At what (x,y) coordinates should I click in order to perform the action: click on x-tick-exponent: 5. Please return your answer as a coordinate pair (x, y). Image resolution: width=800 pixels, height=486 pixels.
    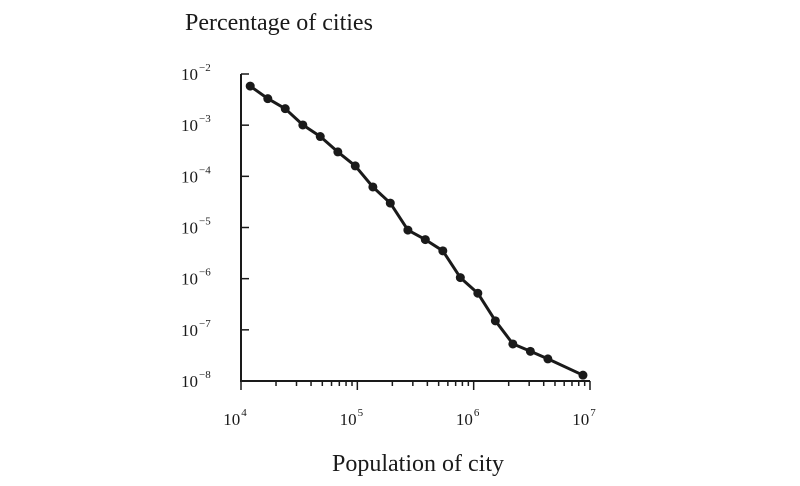
    Looking at the image, I should click on (361, 413).